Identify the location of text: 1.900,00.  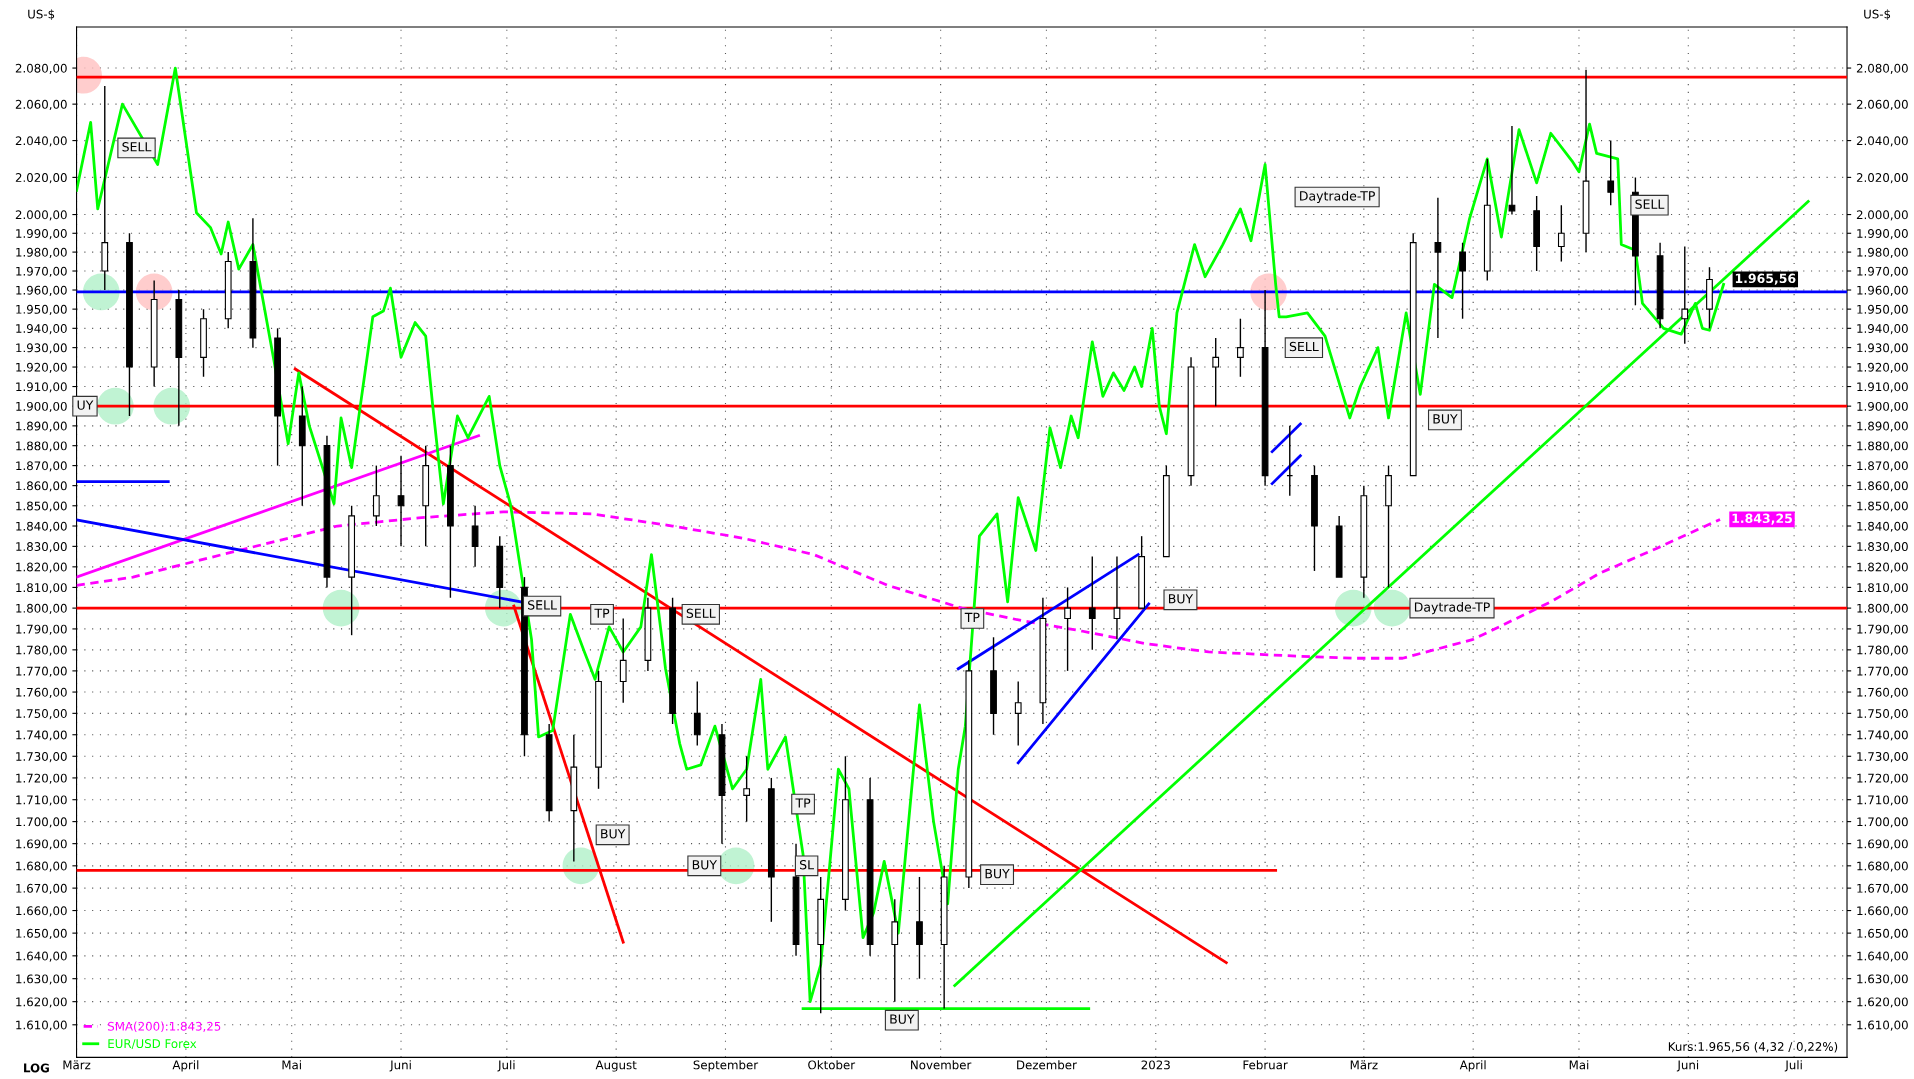
(1882, 407).